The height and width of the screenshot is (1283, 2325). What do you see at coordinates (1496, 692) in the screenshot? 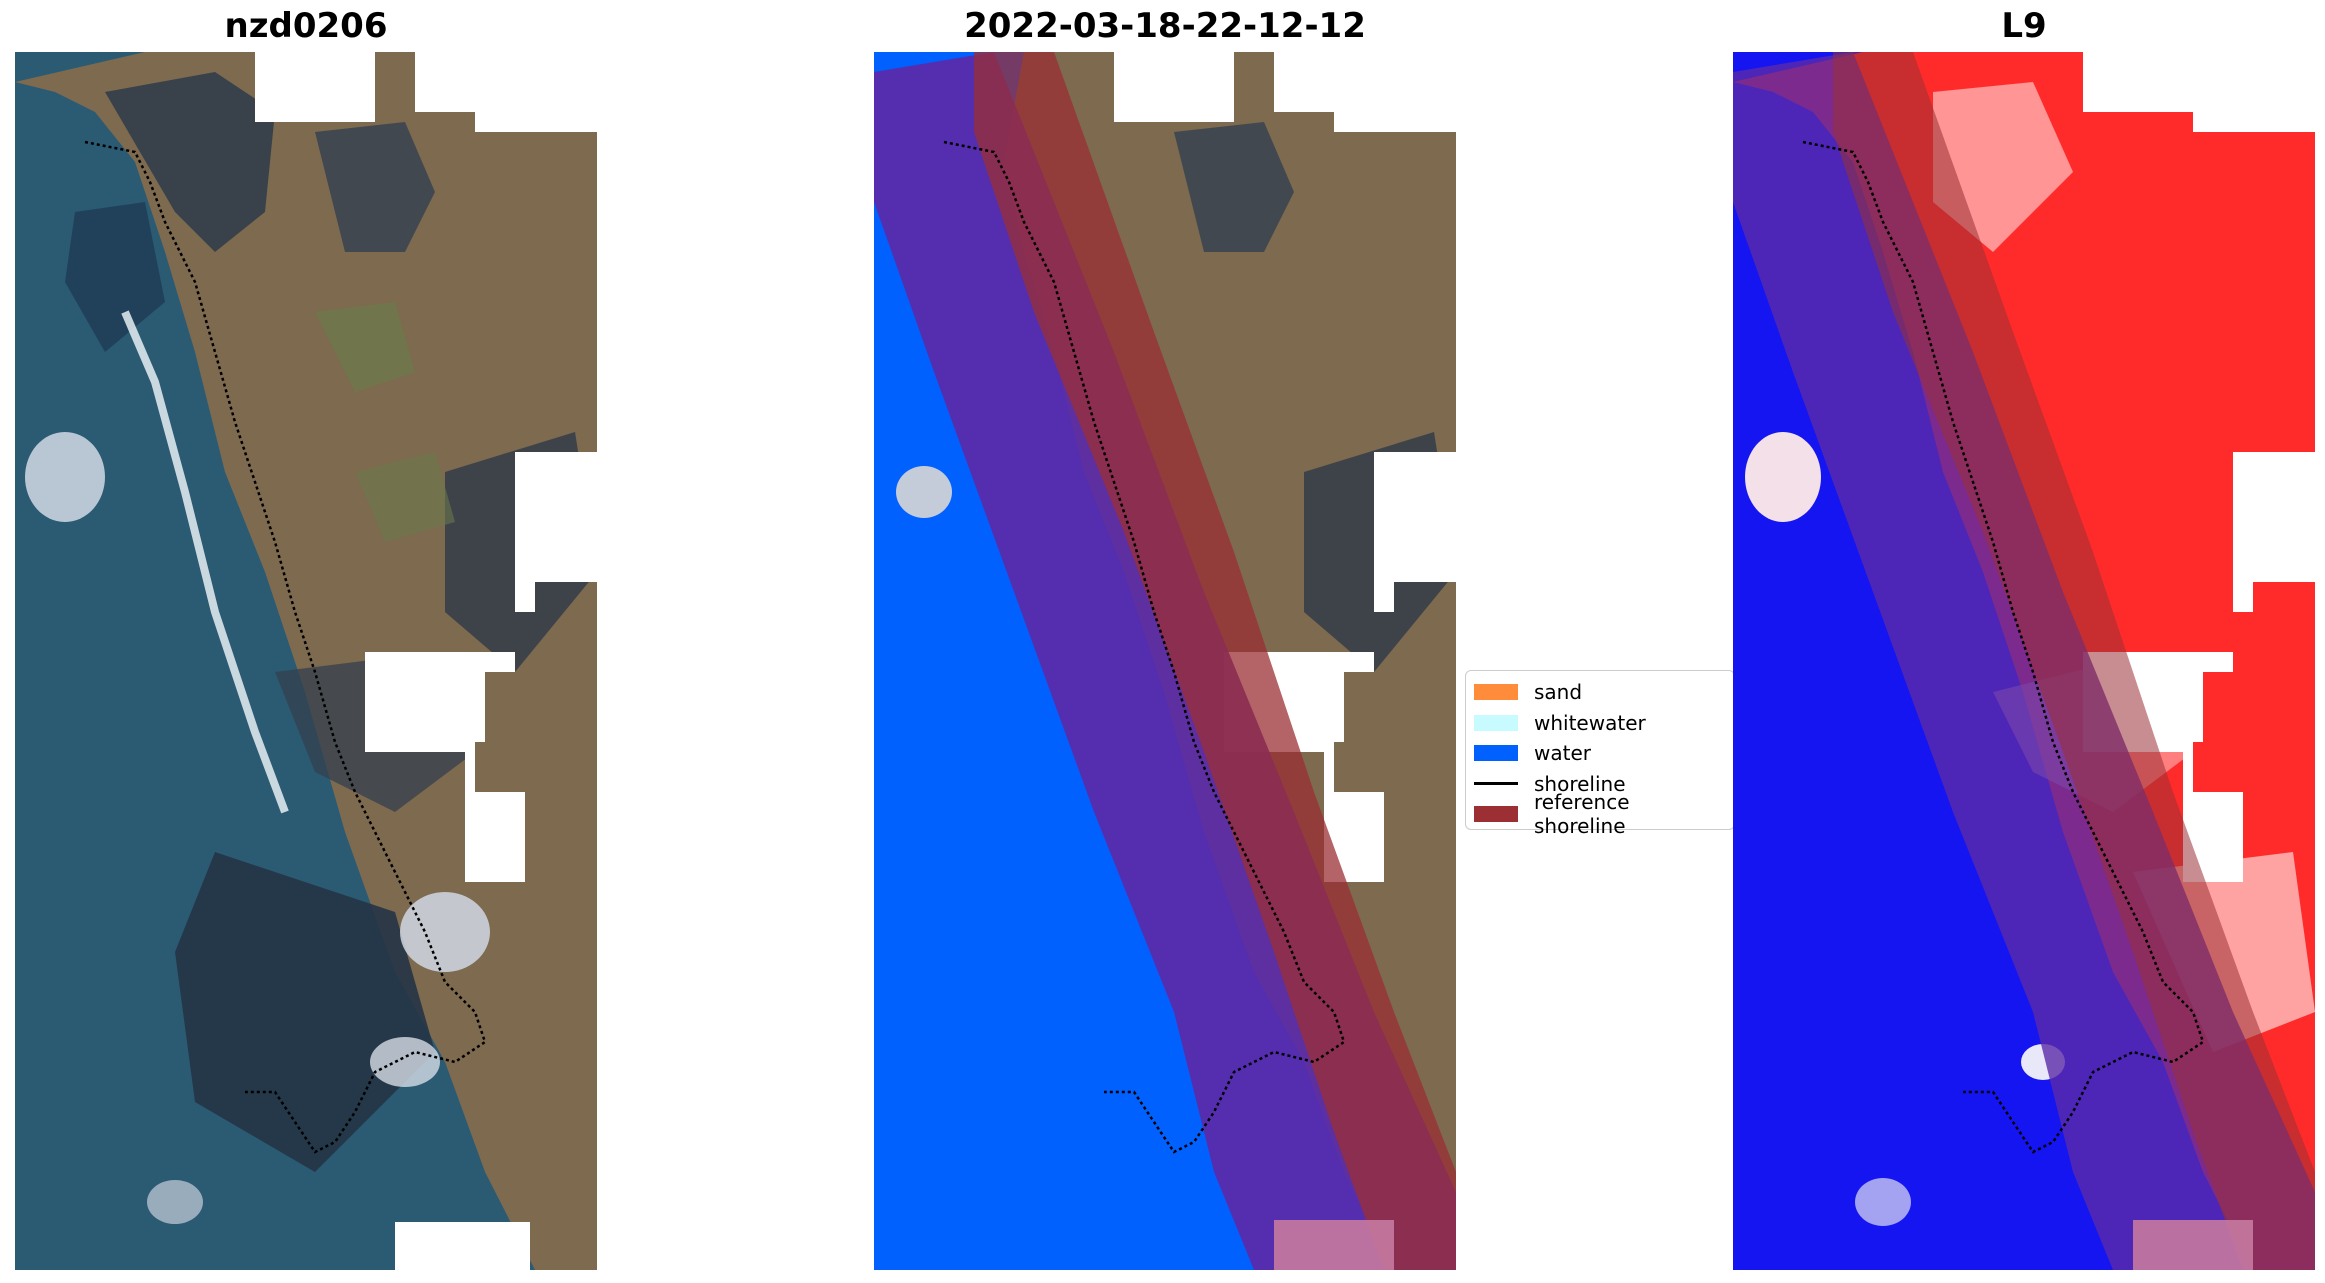
I see `sand-swatch` at bounding box center [1496, 692].